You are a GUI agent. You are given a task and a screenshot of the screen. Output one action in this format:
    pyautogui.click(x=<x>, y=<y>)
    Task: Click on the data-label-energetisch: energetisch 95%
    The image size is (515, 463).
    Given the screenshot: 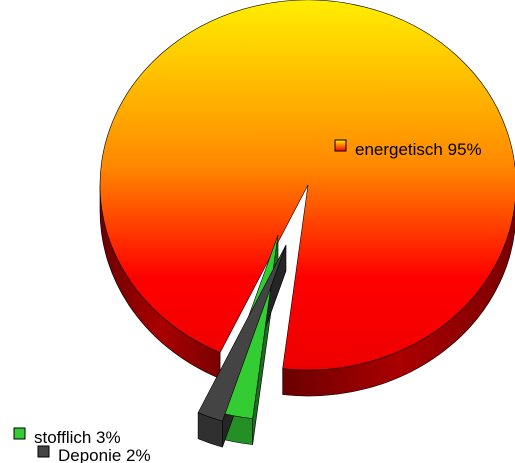 What is the action you would take?
    pyautogui.click(x=418, y=149)
    